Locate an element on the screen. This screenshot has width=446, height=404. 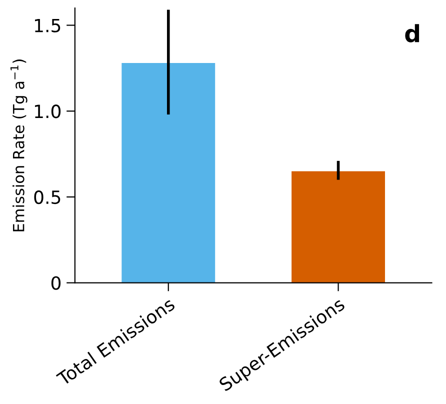
y-axis-title: Emission Rate (Tg a$^{−1}$) is located at coordinates (19, 146).